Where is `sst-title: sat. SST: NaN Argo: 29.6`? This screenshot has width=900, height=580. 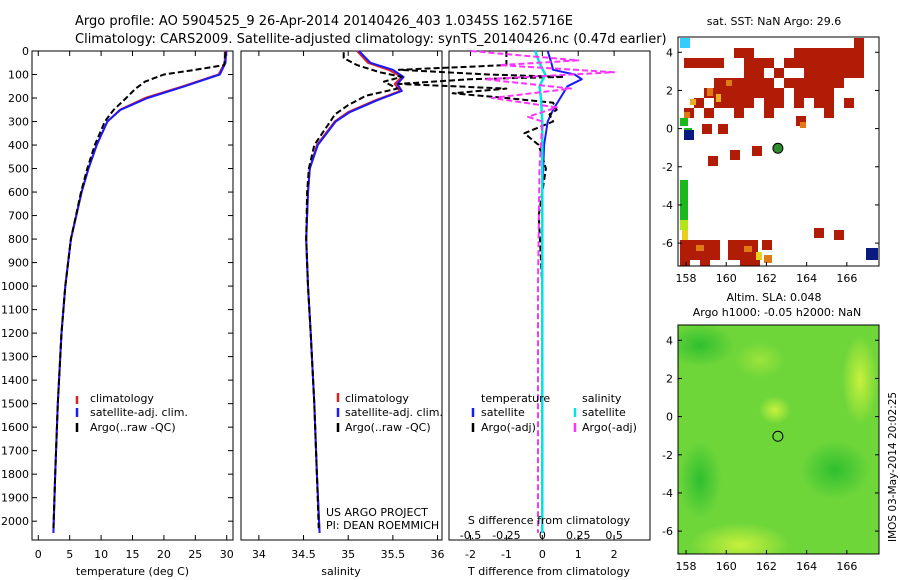 sst-title: sat. SST: NaN Argo: 29.6 is located at coordinates (774, 21).